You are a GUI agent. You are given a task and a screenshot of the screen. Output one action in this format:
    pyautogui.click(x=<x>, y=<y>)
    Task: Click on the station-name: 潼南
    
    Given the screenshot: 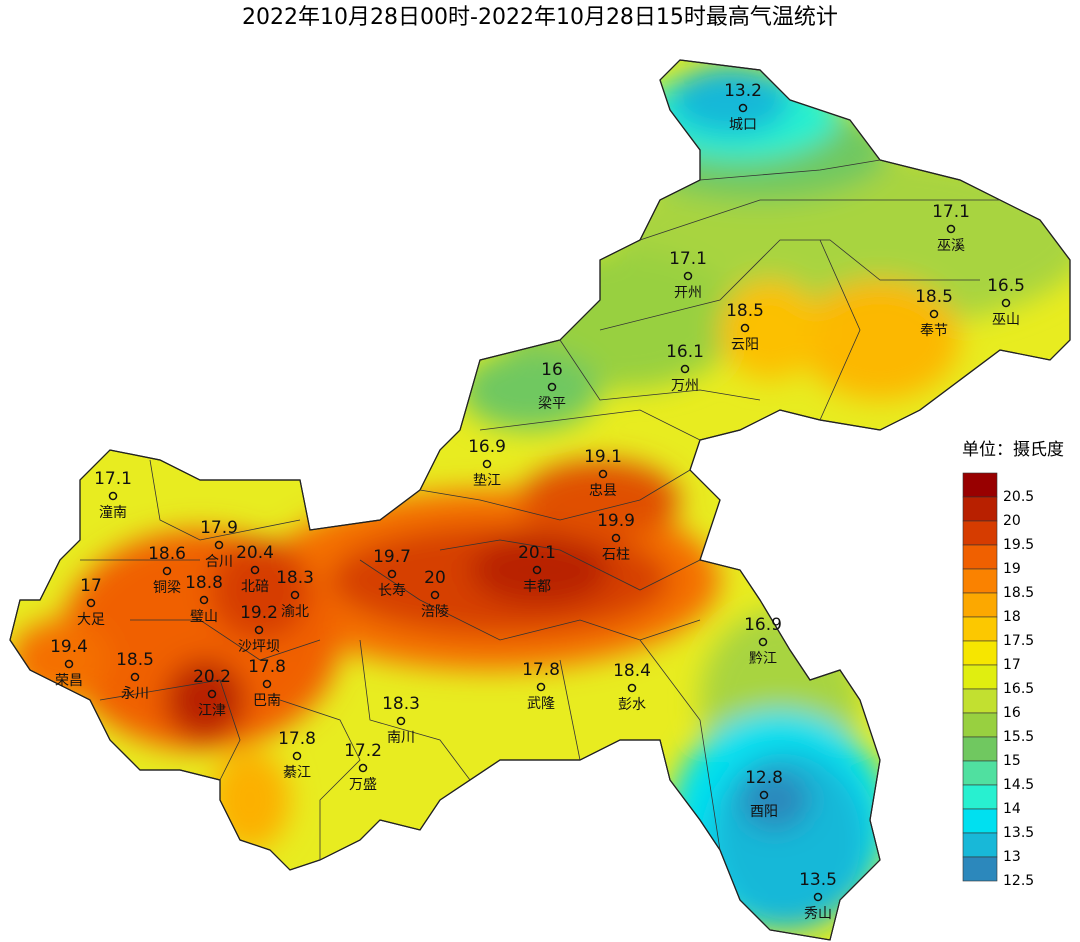 What is the action you would take?
    pyautogui.click(x=113, y=512)
    